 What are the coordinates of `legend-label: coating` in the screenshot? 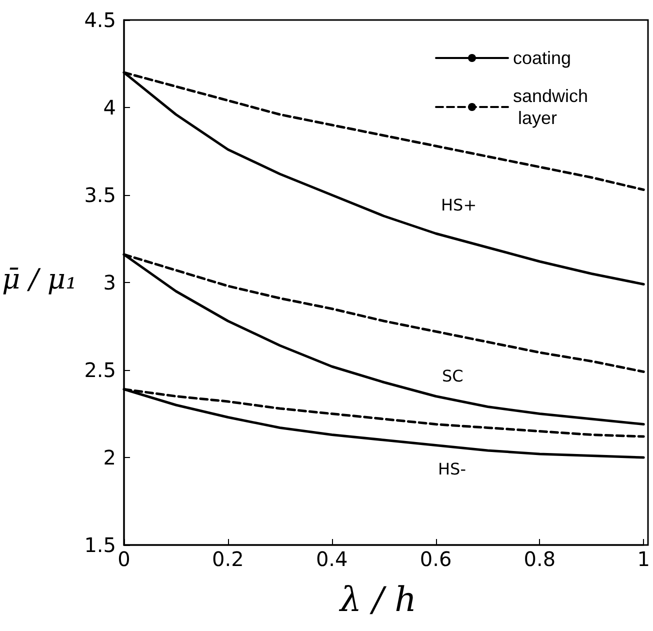 It's located at (542, 58).